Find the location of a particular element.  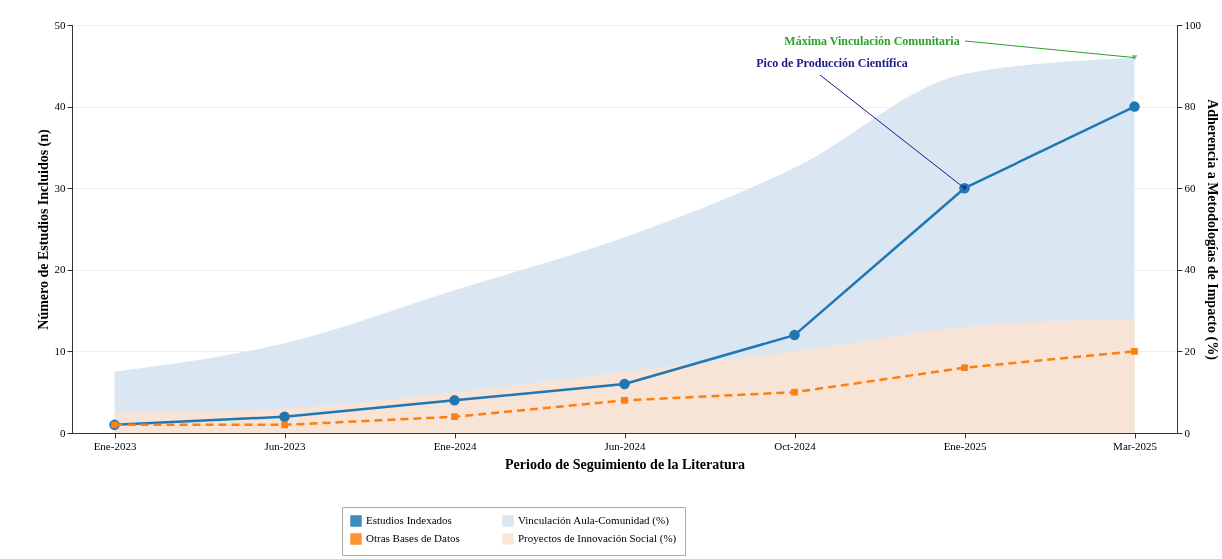

legend-label: Proyectos de Innovación Social (%) is located at coordinates (597, 538).